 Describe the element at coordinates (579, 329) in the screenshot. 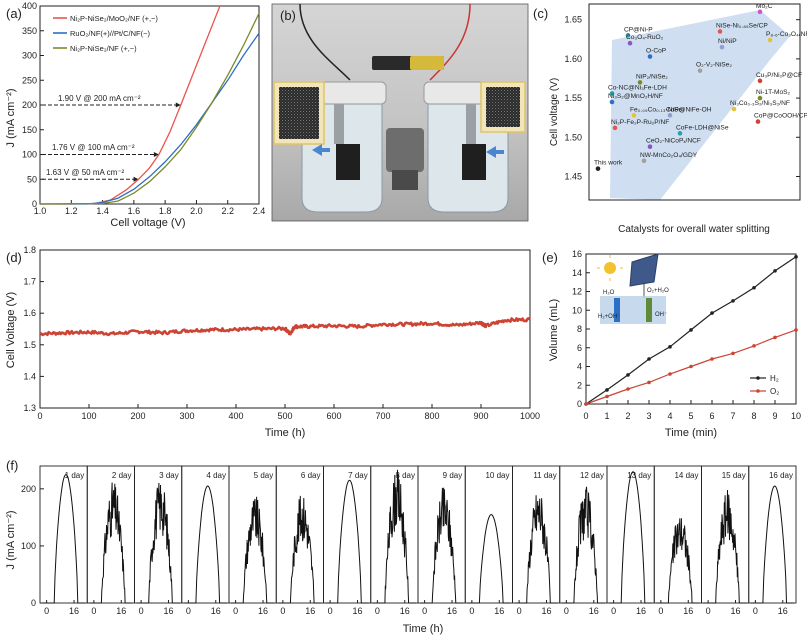

I see `e-ytick-label-4: 8` at that location.